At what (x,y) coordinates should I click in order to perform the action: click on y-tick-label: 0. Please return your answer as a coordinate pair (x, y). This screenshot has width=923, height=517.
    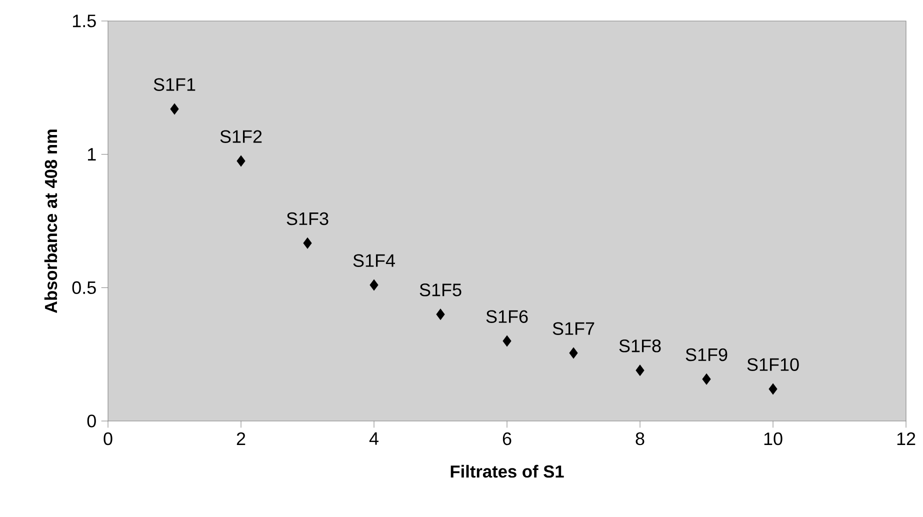
    Looking at the image, I should click on (91, 421).